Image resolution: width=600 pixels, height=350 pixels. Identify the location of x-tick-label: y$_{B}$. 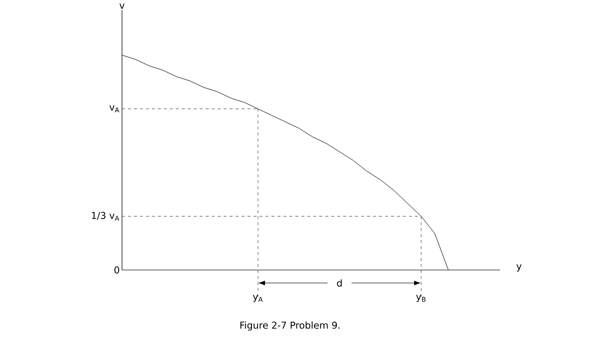
(421, 298).